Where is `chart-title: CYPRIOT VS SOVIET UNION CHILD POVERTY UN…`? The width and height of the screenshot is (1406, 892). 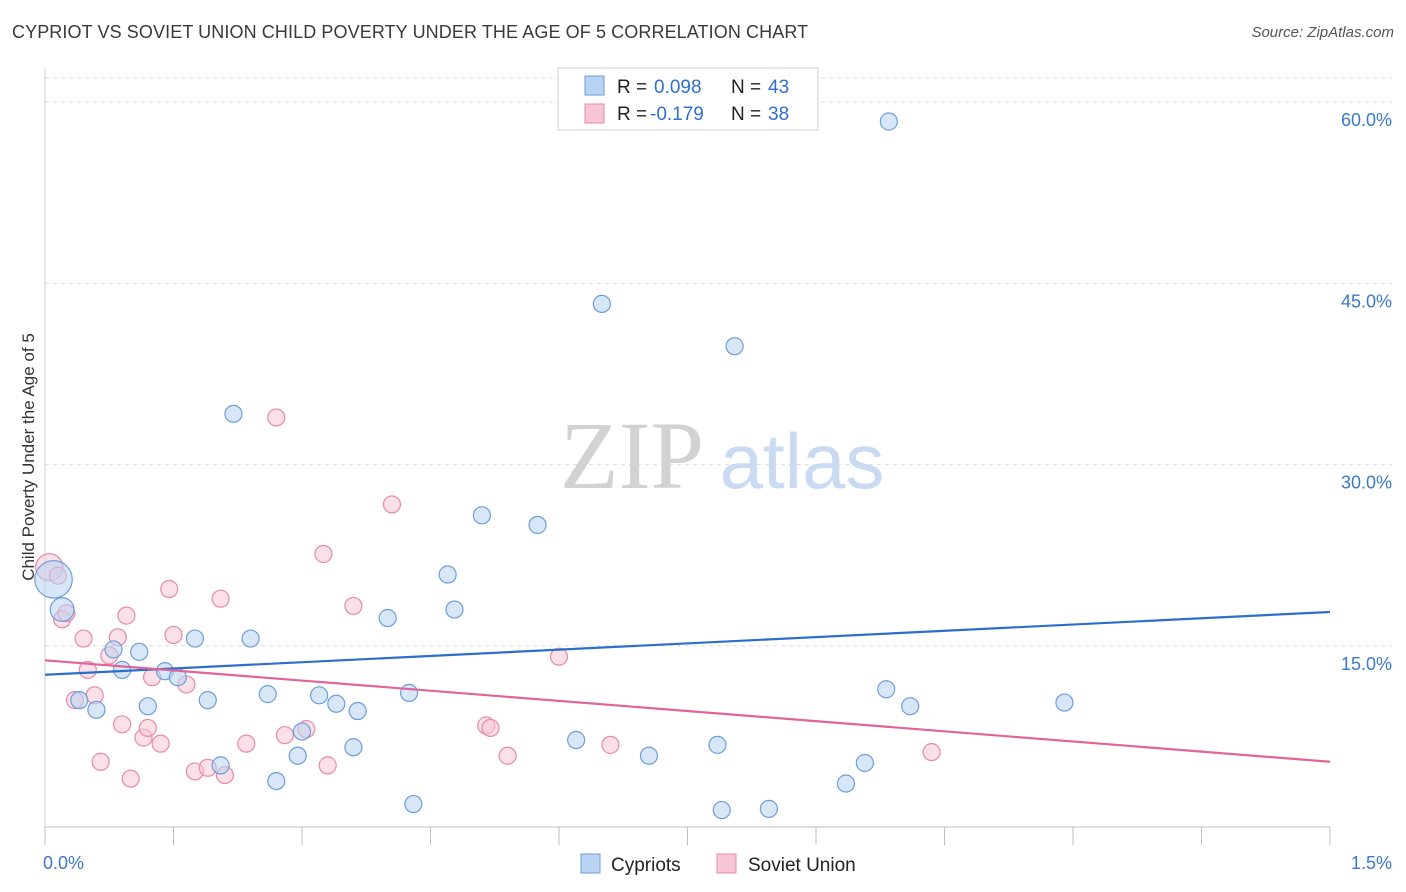
chart-title: CYPRIOT VS SOVIET UNION CHILD POVERTY UN… is located at coordinates (410, 32).